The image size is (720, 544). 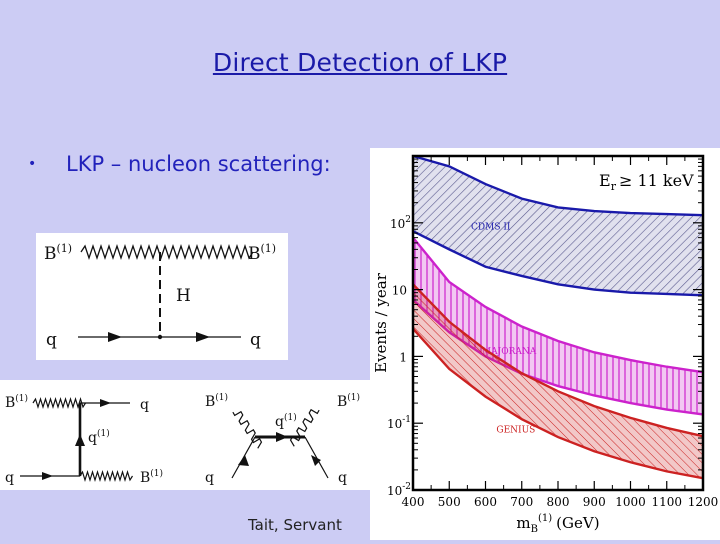 What do you see at coordinates (9, 478) in the screenshot?
I see `label-t-q-in: q` at bounding box center [9, 478].